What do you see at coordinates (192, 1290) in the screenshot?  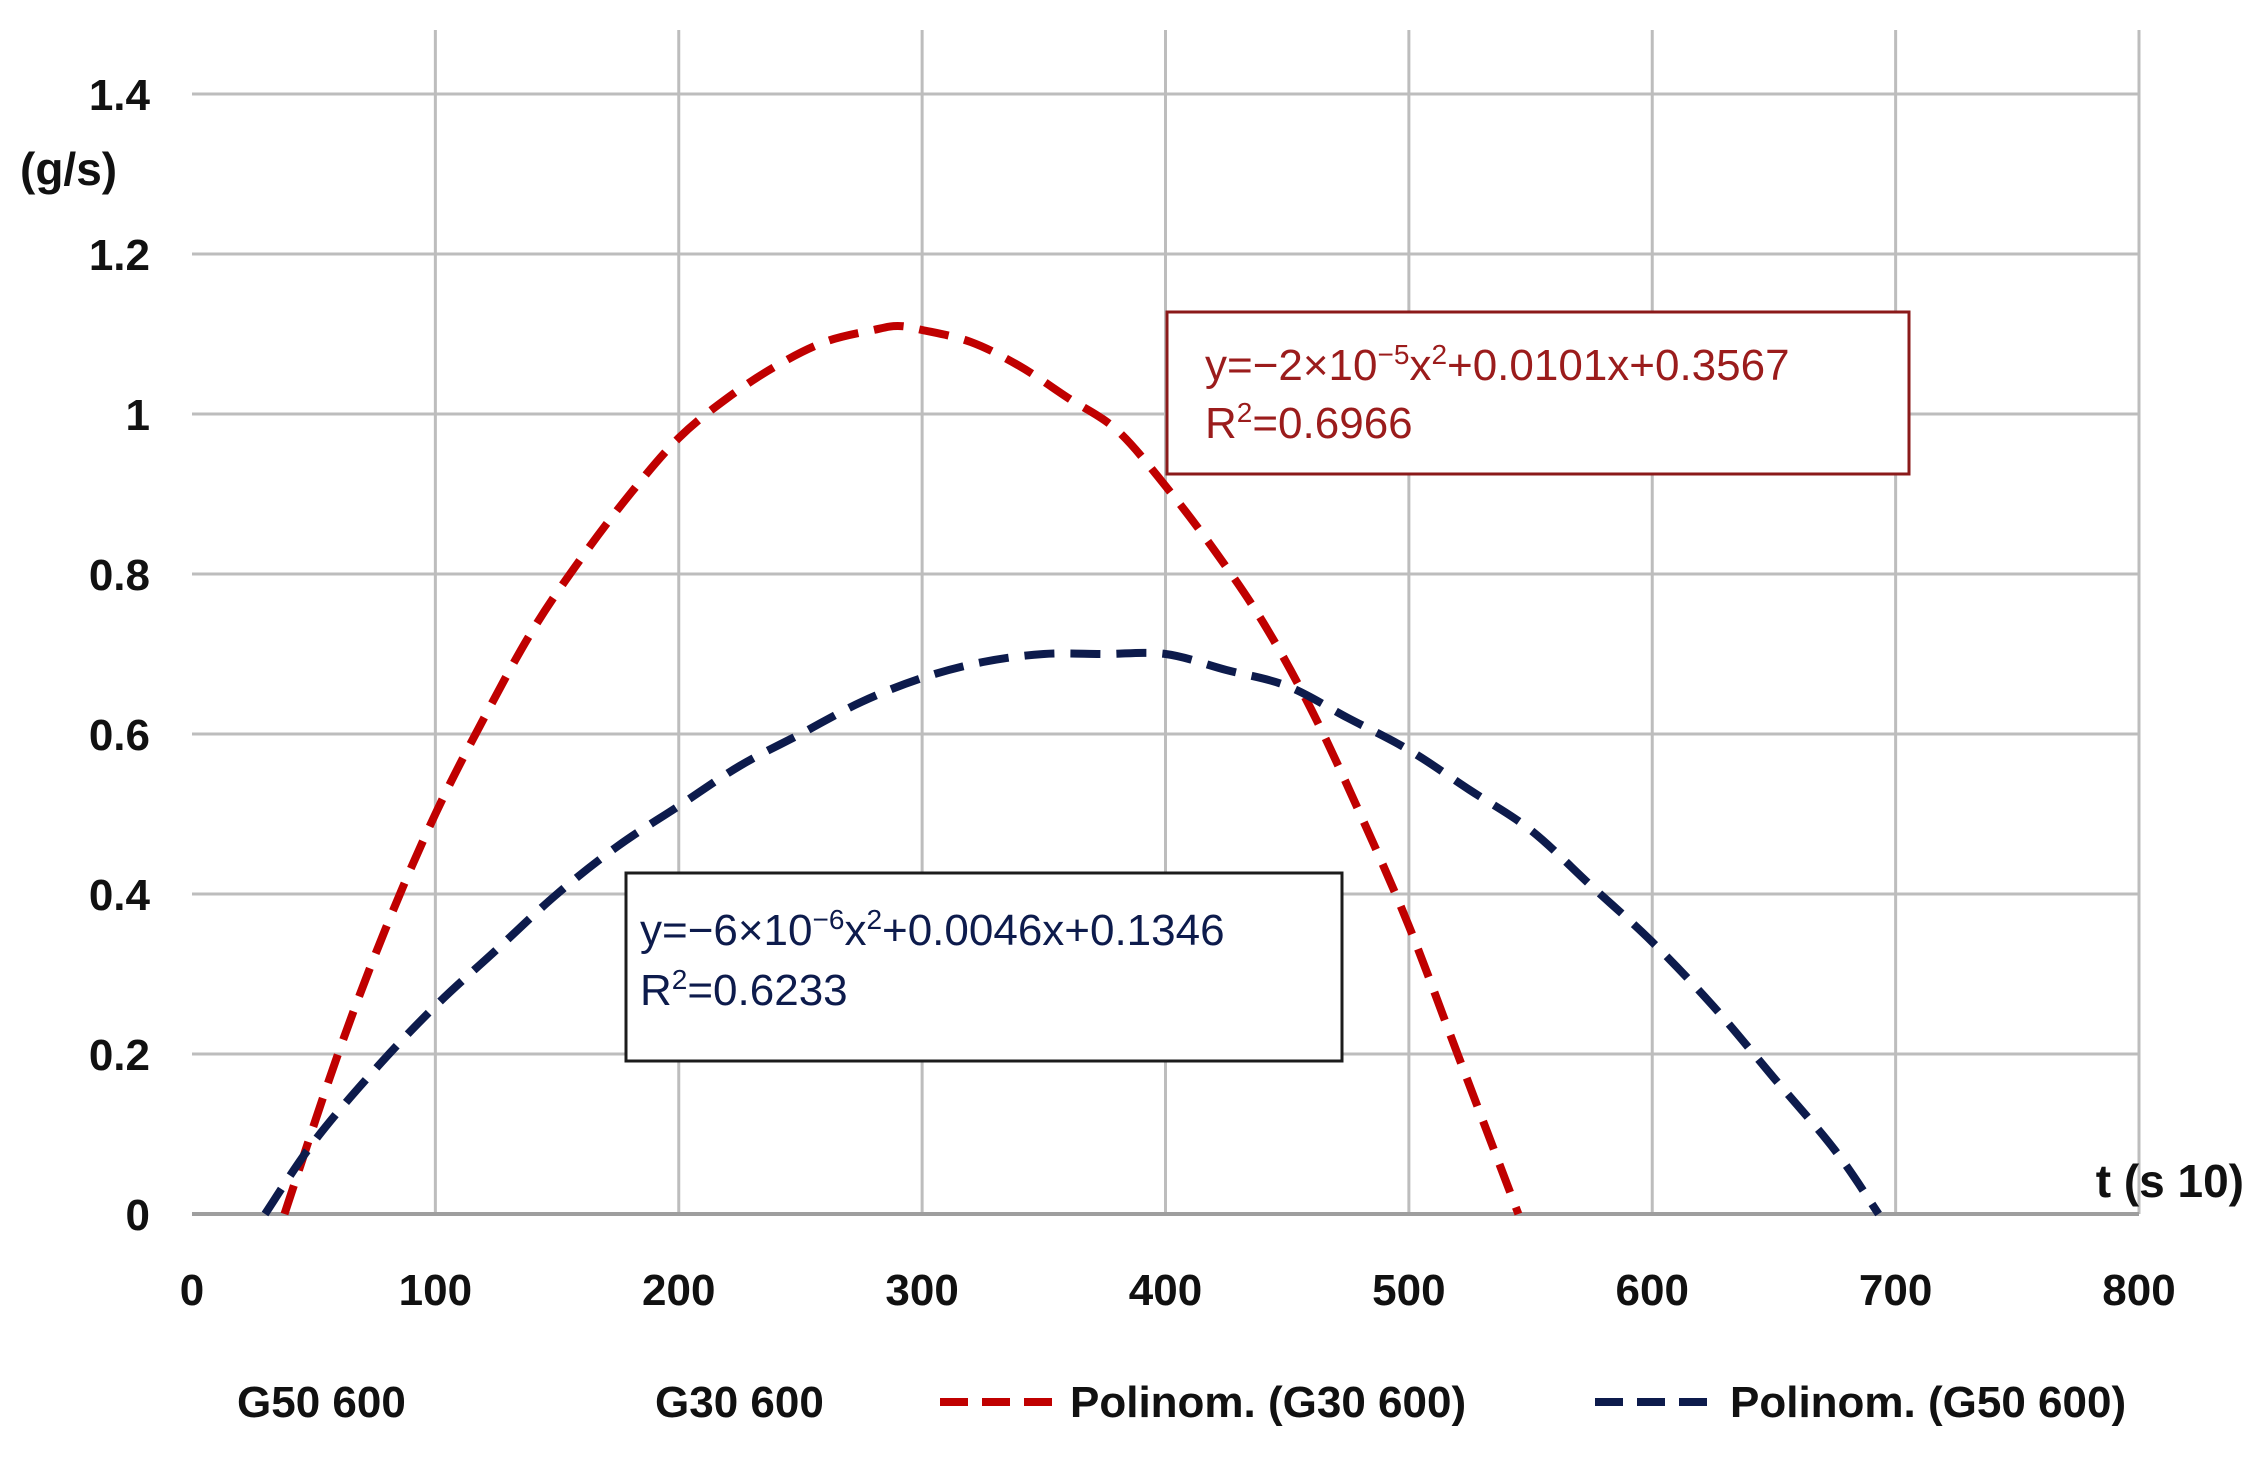 I see `x-tick-label: 0` at bounding box center [192, 1290].